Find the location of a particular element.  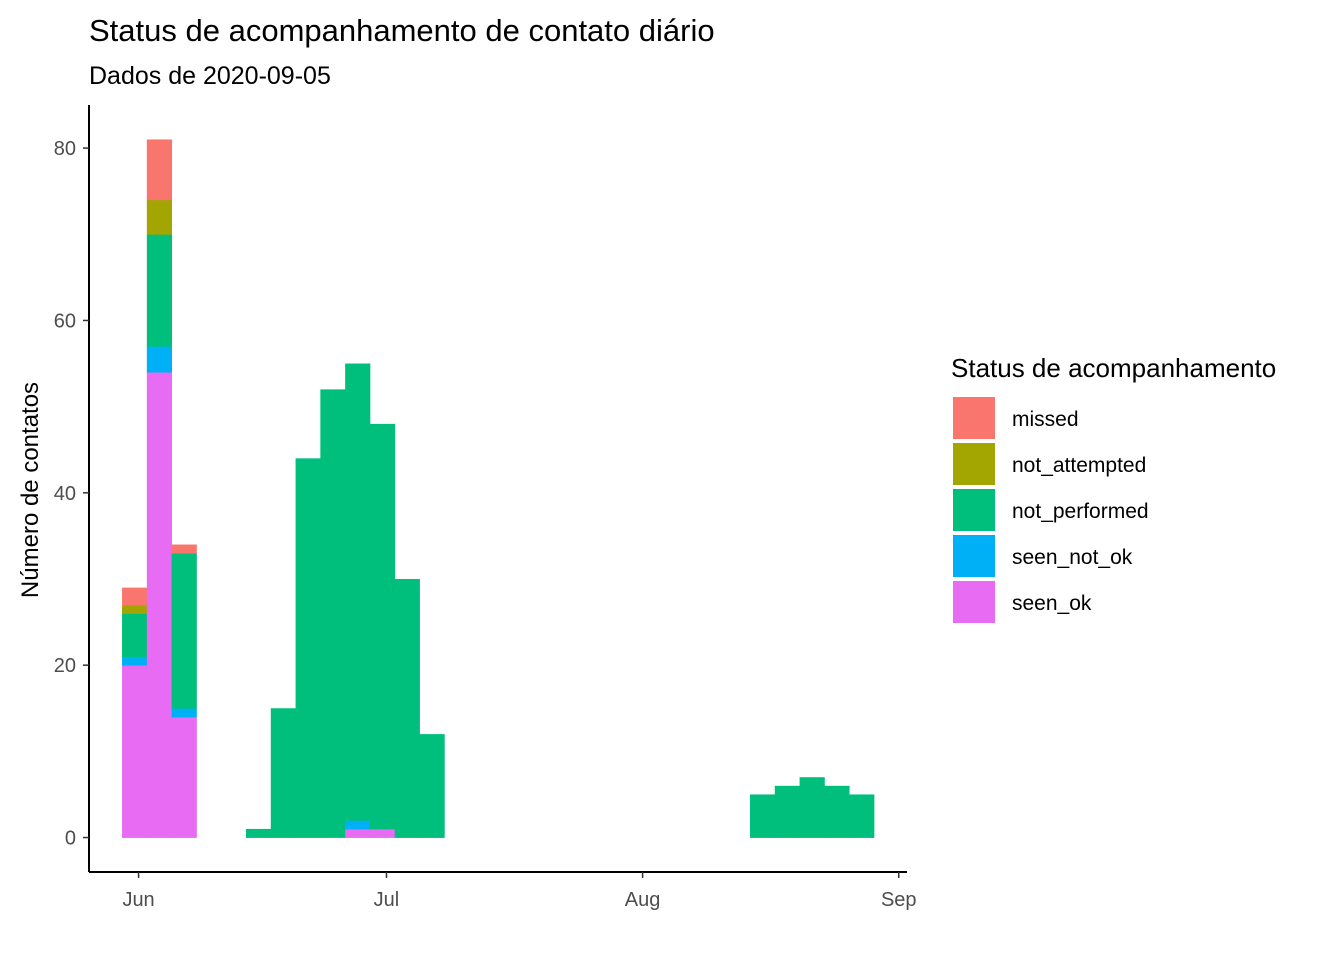

chart-subtitle: Dados de 2020-09-05 is located at coordinates (210, 76).